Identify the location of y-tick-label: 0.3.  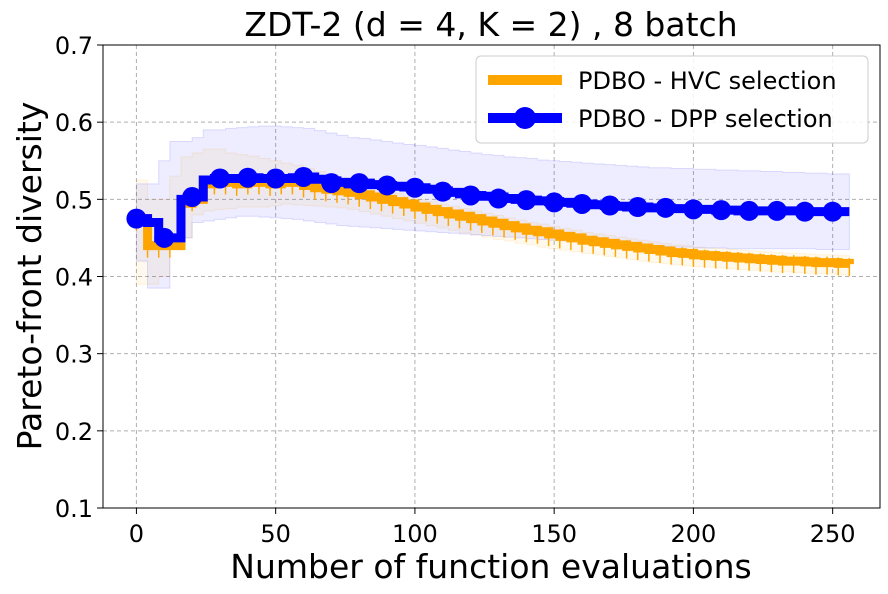
(74, 355).